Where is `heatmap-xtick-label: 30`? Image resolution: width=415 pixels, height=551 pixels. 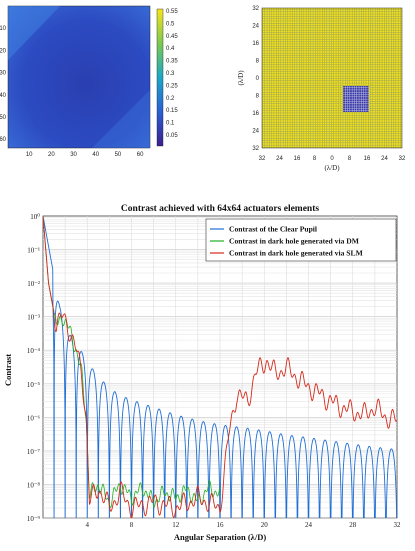
heatmap-xtick-label: 30 is located at coordinates (73, 155).